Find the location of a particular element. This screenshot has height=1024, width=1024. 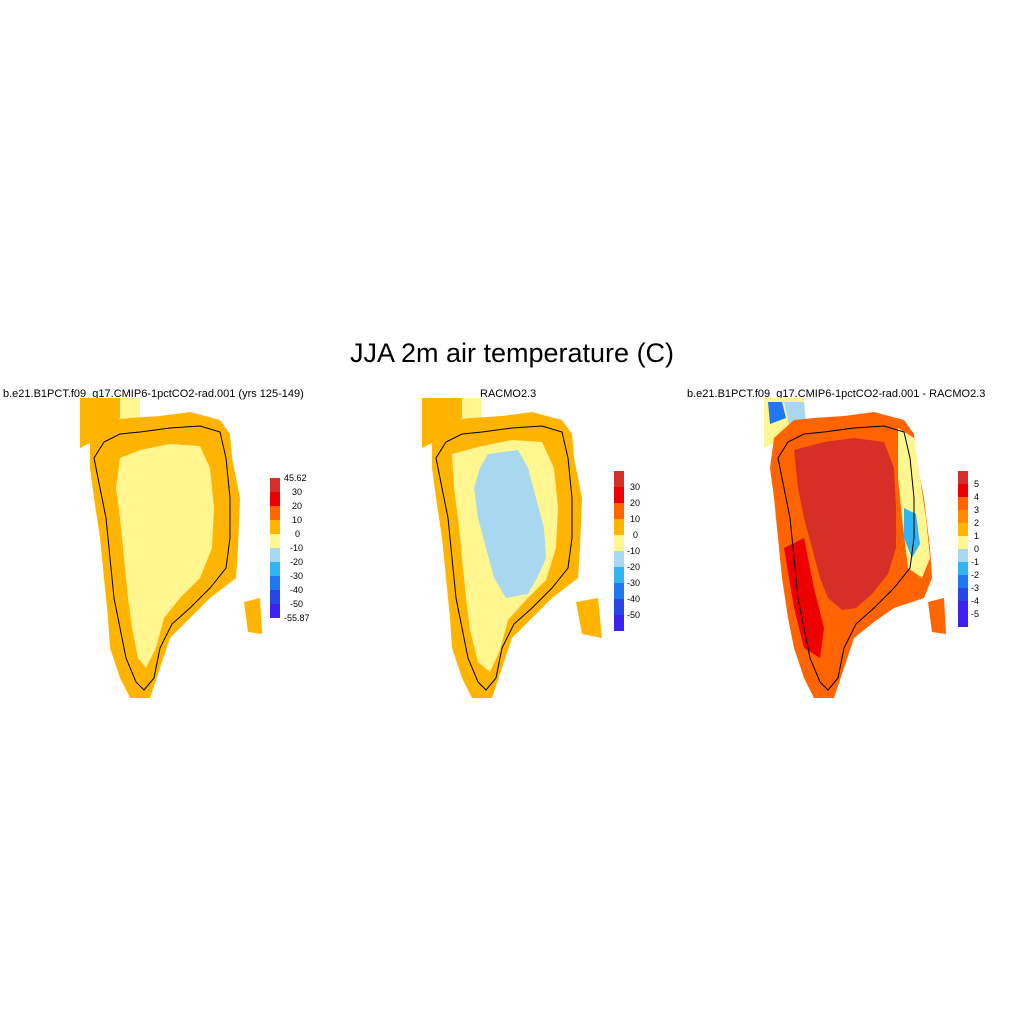

panel-3-cbar-label: 5 is located at coordinates (977, 484).